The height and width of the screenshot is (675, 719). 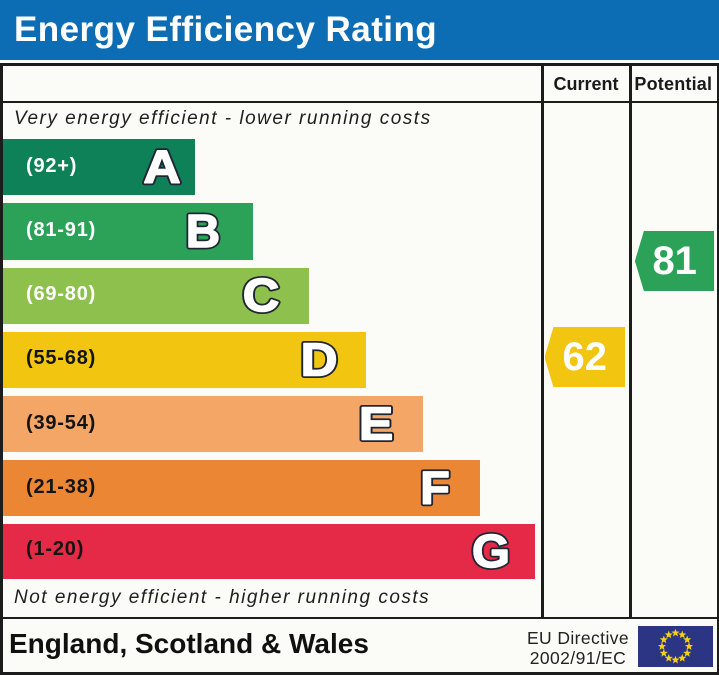 What do you see at coordinates (203, 230) in the screenshot?
I see `svg-text: B` at bounding box center [203, 230].